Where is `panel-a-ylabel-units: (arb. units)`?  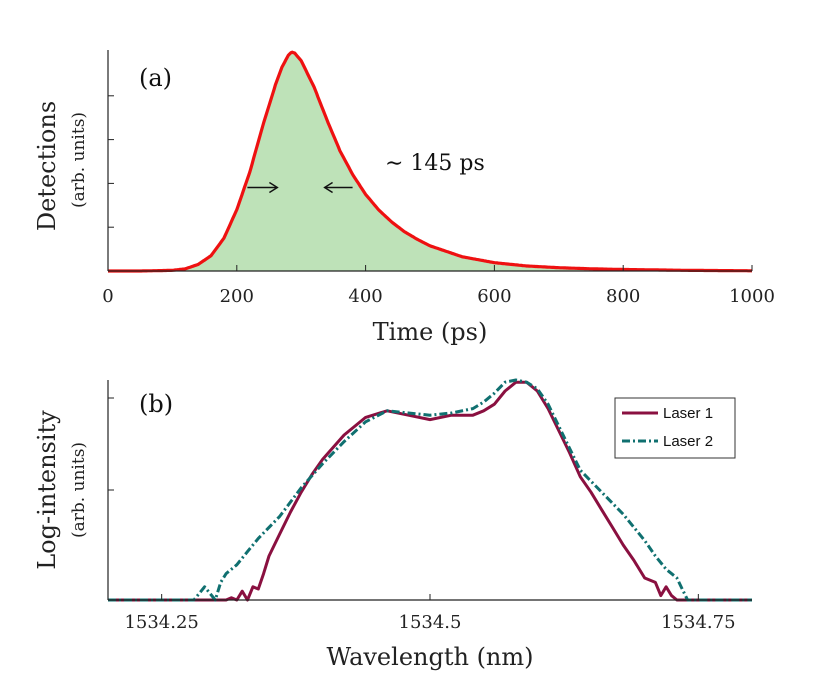
panel-a-ylabel-units: (arb. units) is located at coordinates (79, 160).